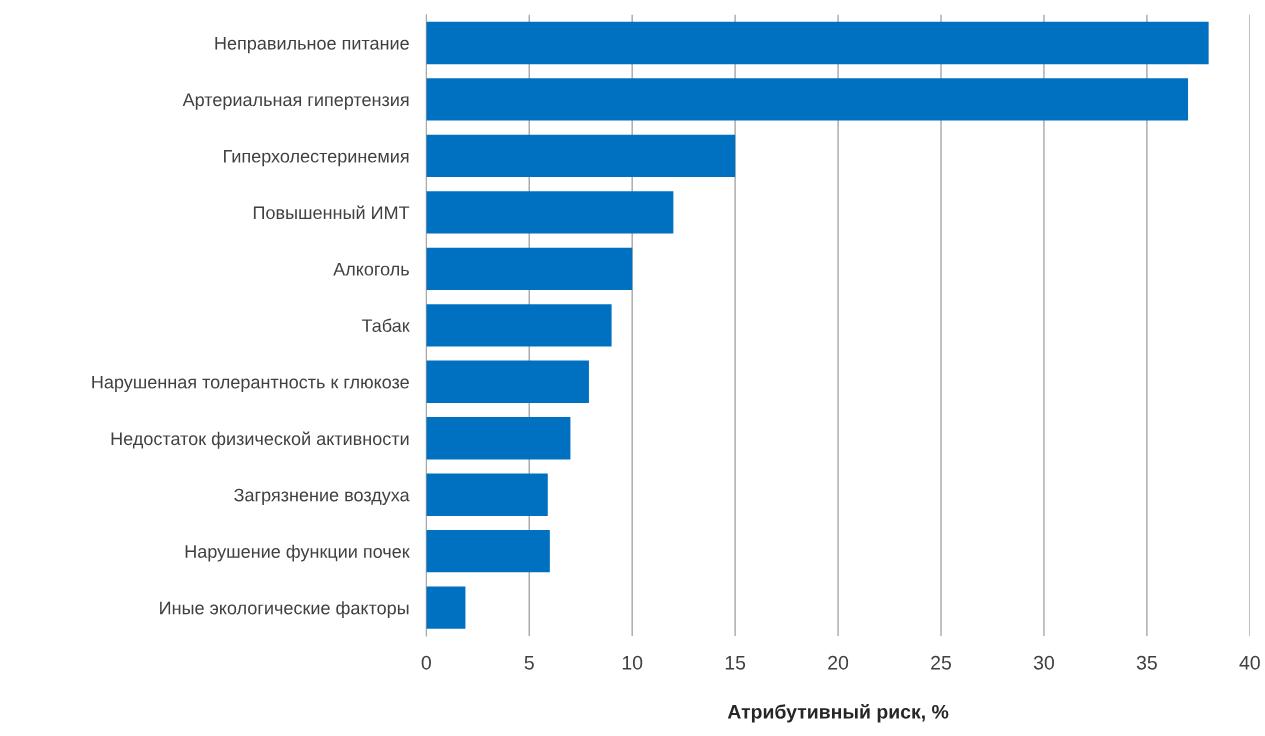 Image resolution: width=1265 pixels, height=736 pixels. I want to click on y-tick-label: Повышенный ИМТ, so click(331, 212).